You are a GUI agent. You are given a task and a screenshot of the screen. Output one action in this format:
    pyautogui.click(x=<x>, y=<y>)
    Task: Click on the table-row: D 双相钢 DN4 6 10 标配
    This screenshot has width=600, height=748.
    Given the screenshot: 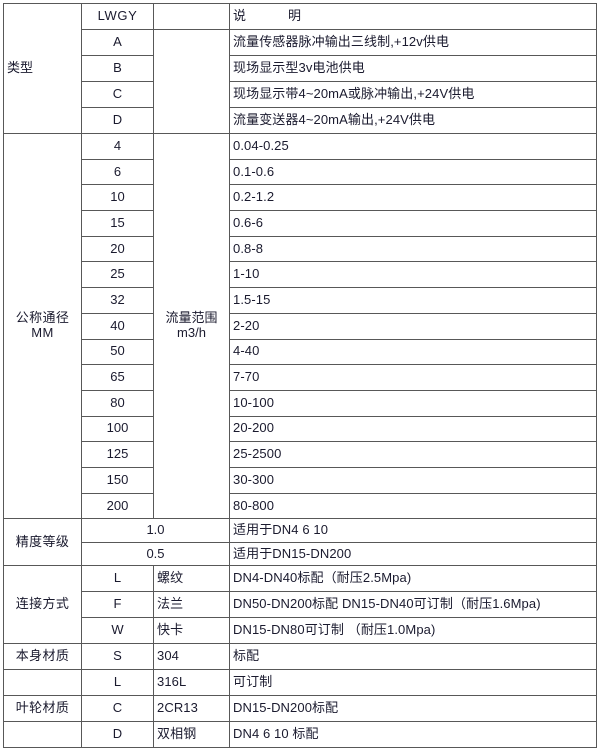 What is the action you would take?
    pyautogui.click(x=300, y=734)
    